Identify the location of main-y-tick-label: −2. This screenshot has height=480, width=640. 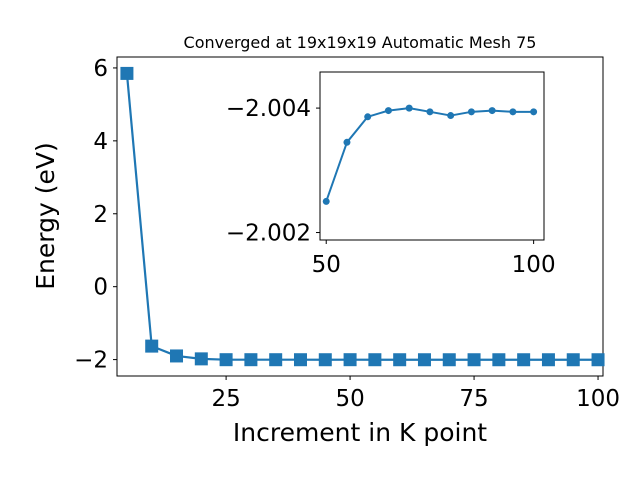
(91, 361).